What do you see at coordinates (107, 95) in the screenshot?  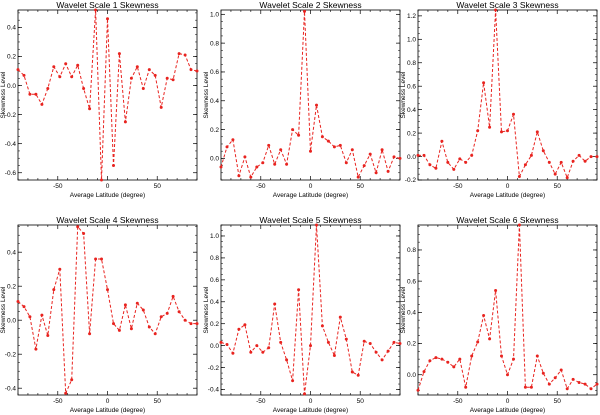 I see `series-line` at bounding box center [107, 95].